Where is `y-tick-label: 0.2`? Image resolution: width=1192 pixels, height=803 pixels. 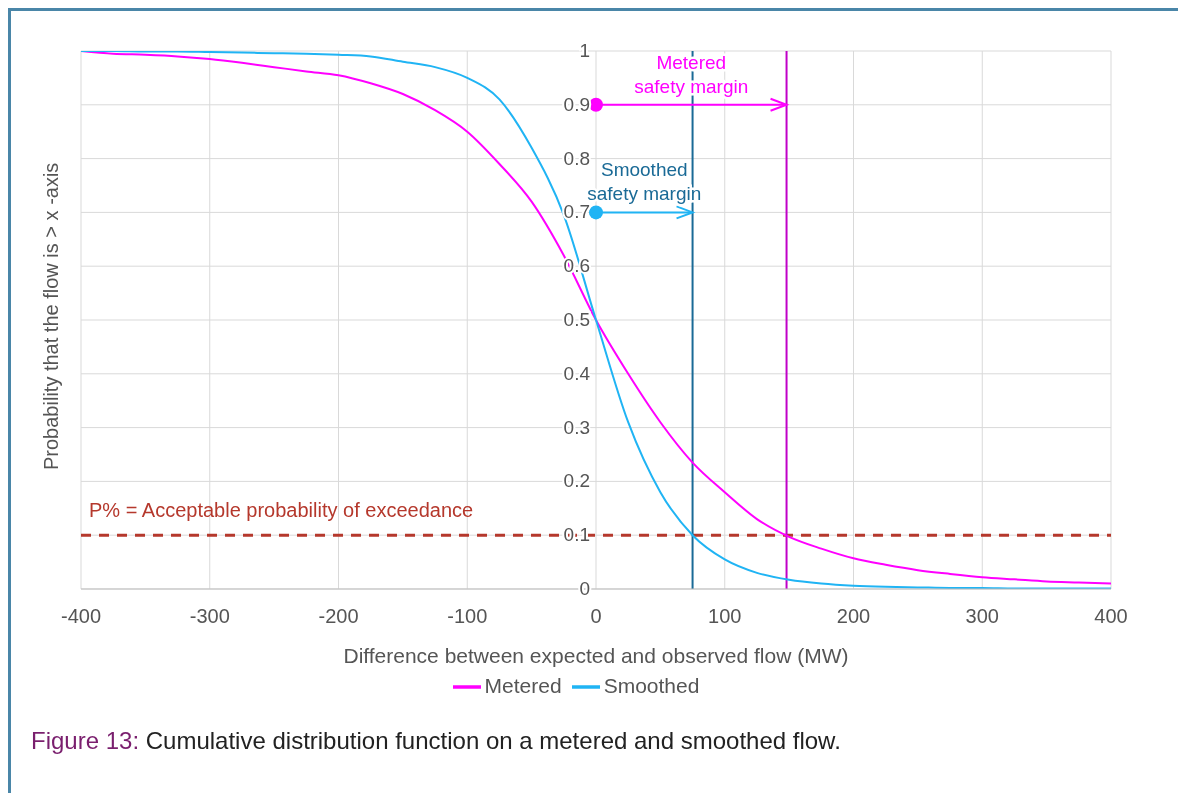 y-tick-label: 0.2 is located at coordinates (576, 481).